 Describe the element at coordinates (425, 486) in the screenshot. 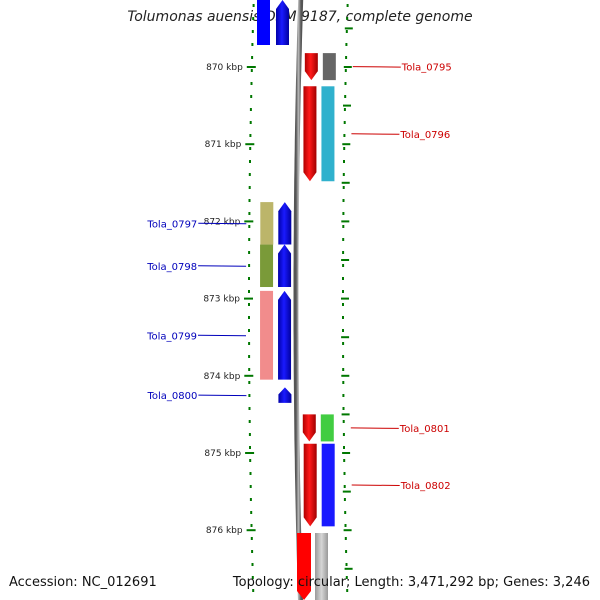

I see `gene-label: Tola_0802` at that location.